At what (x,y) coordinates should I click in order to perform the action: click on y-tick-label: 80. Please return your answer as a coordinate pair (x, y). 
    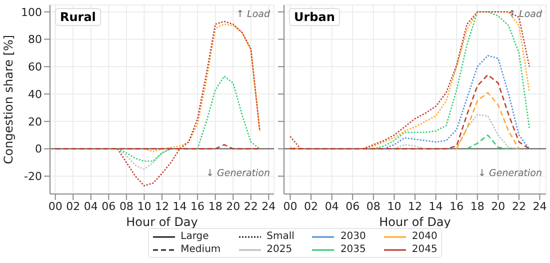
    Looking at the image, I should click on (35, 39).